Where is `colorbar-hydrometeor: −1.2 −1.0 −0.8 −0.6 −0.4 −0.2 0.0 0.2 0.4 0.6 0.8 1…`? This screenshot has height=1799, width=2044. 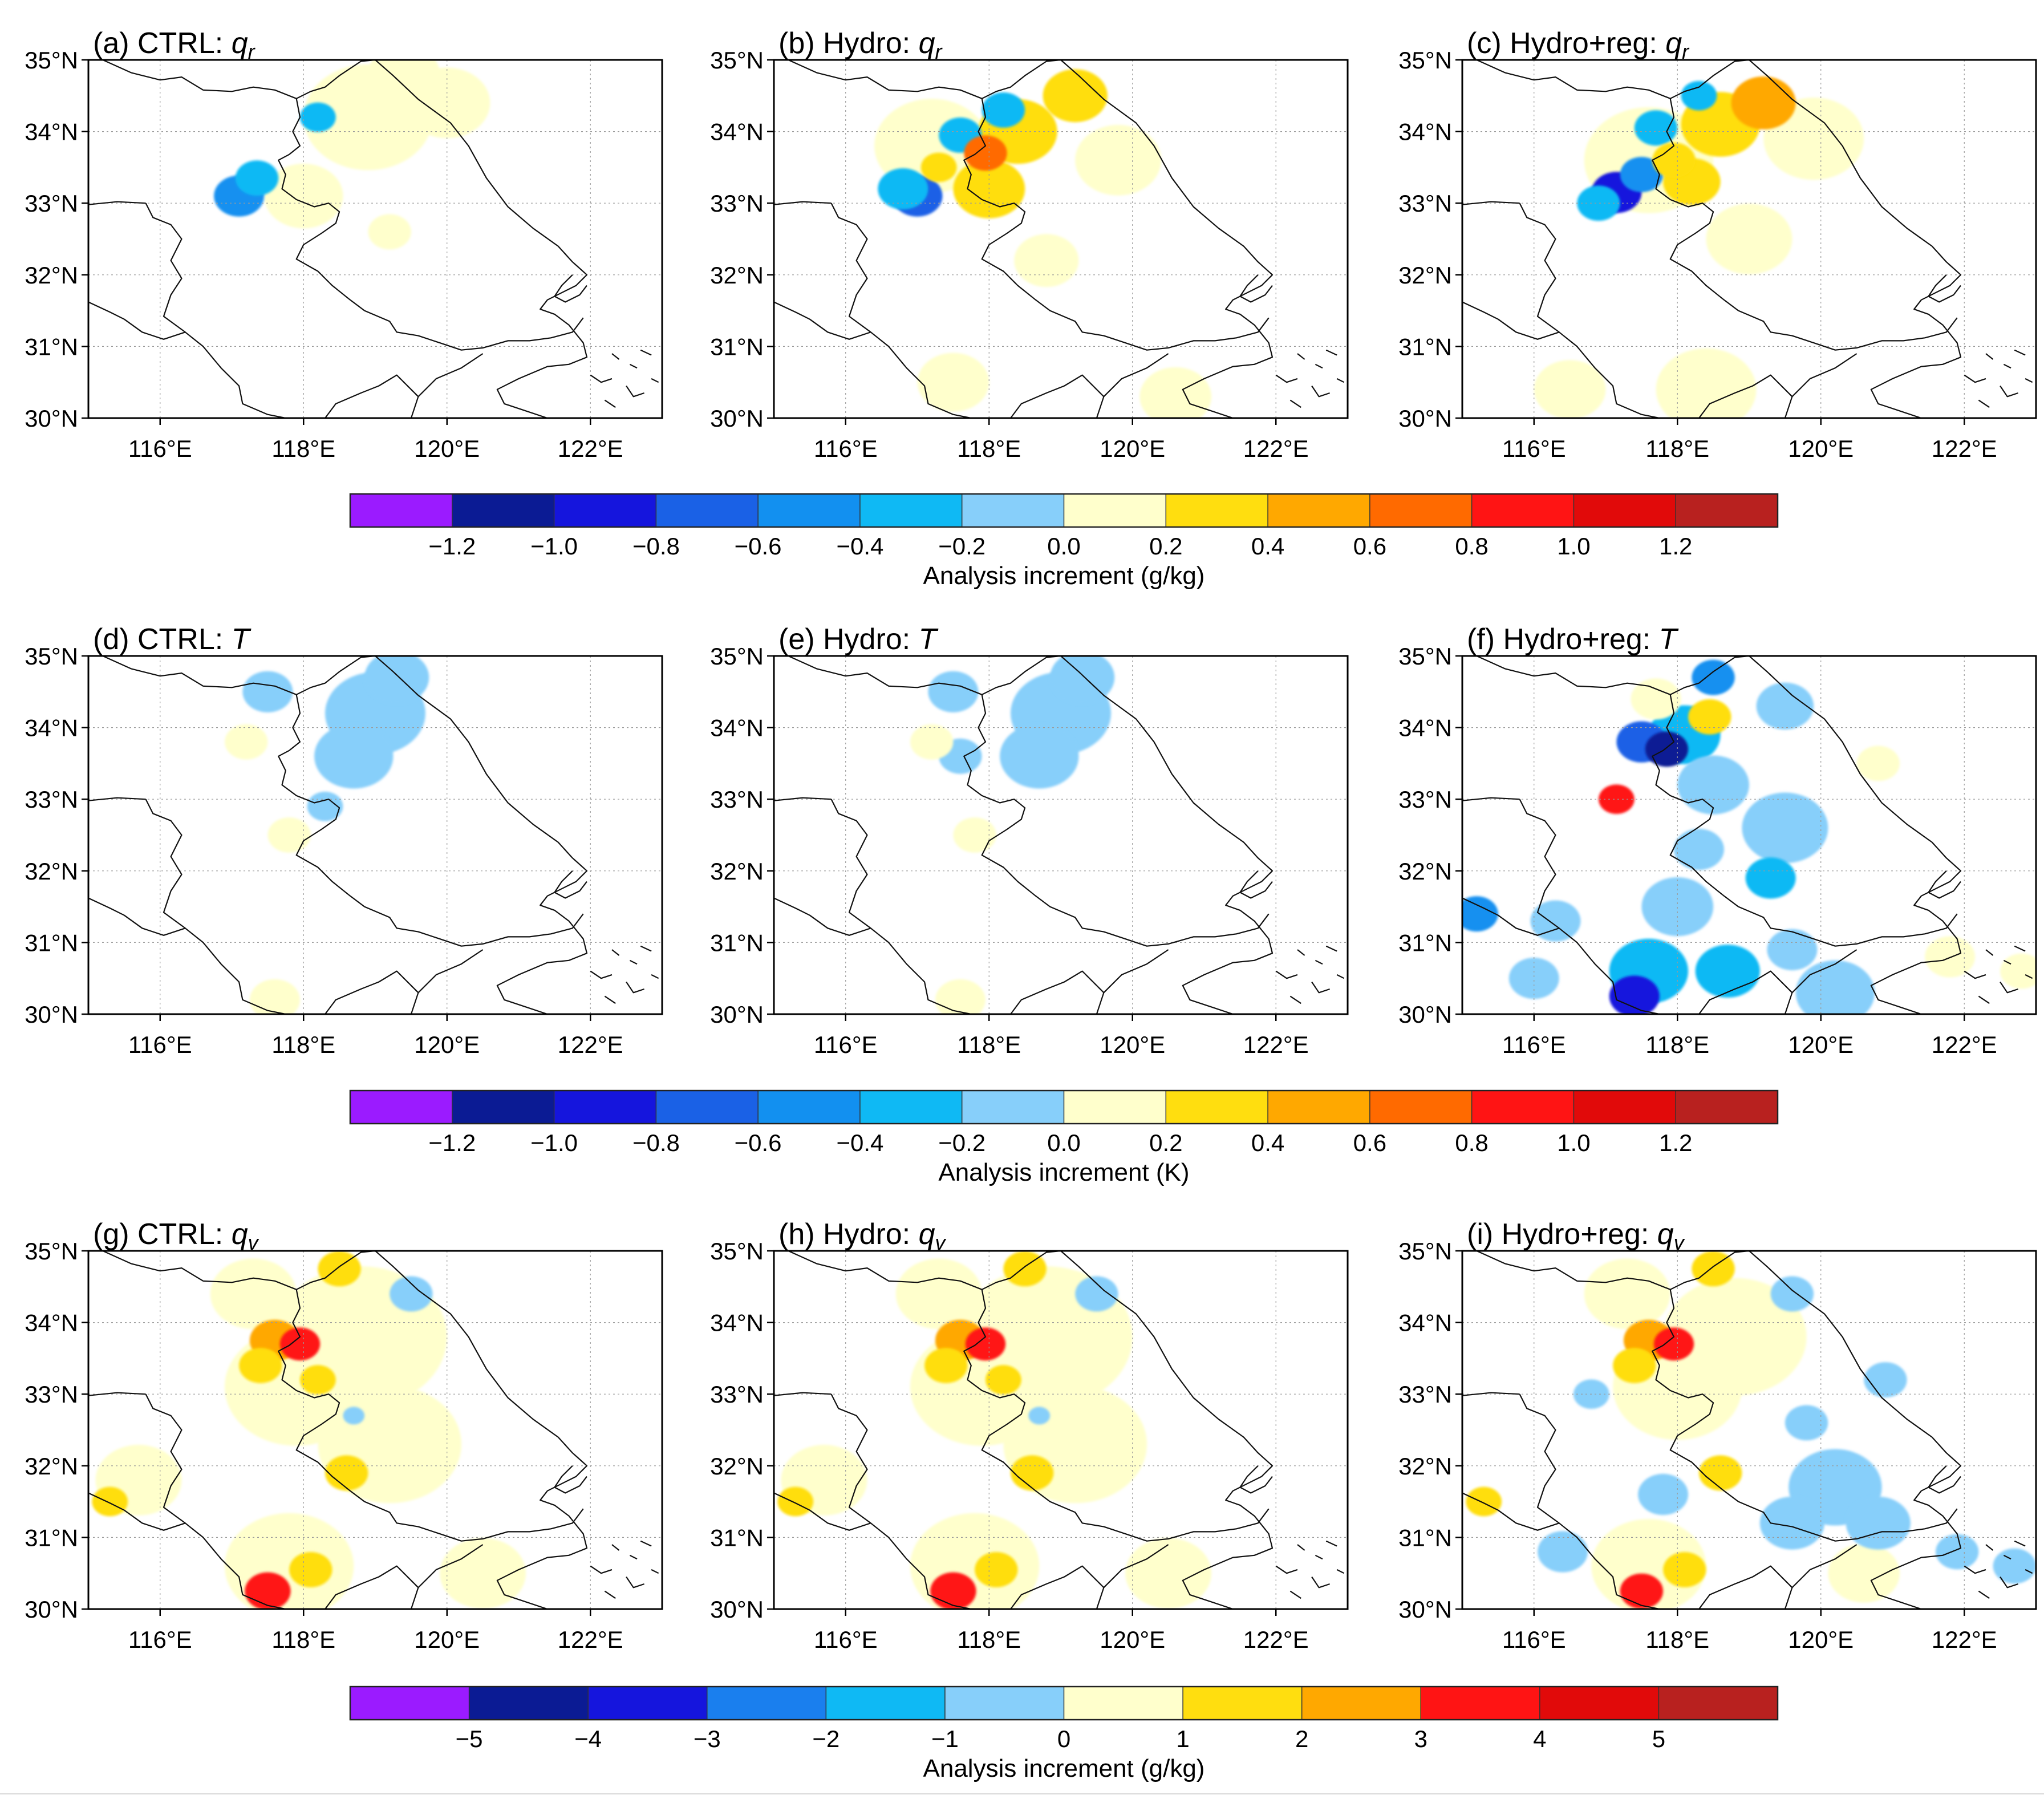 colorbar-hydrometeor: −1.2 −1.0 −0.8 −0.6 −0.4 −0.2 0.0 0.2 0.4 0.6 0.8 1… is located at coordinates (1064, 541).